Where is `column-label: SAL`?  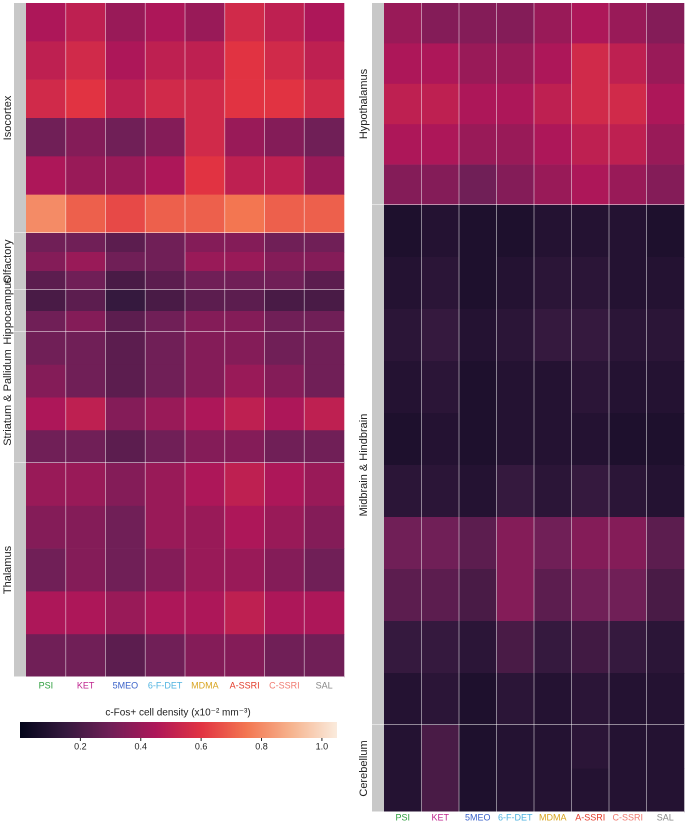 column-label: SAL is located at coordinates (665, 817).